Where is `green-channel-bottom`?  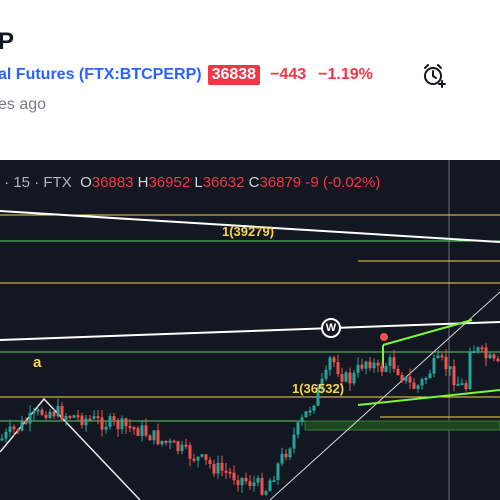
green-channel-bottom is located at coordinates (428, 397).